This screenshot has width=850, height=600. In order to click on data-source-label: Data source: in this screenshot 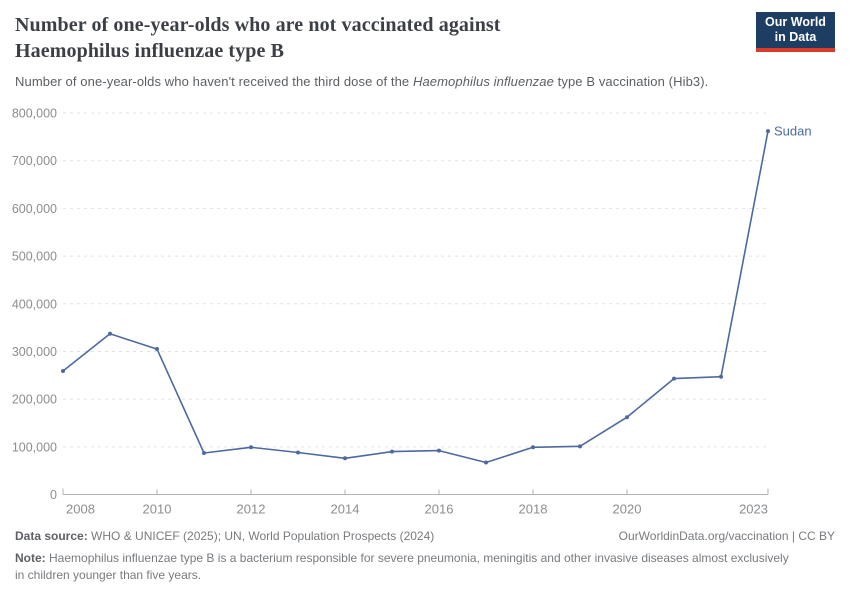, I will do `click(51, 536)`.